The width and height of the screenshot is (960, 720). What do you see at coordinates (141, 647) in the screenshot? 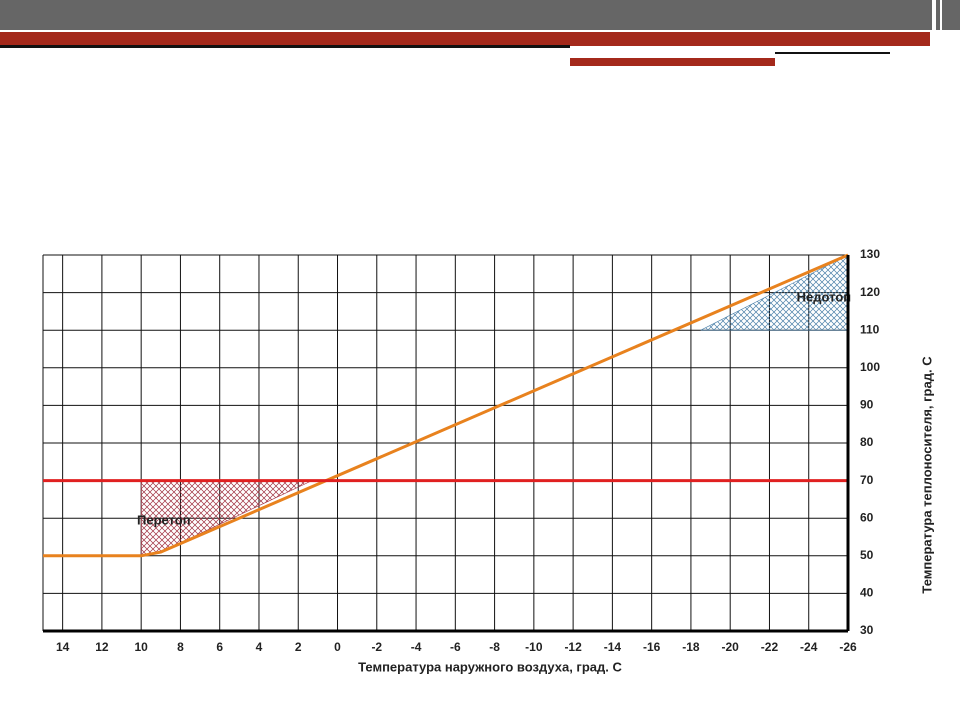
I see `x-tick-label: 10` at bounding box center [141, 647].